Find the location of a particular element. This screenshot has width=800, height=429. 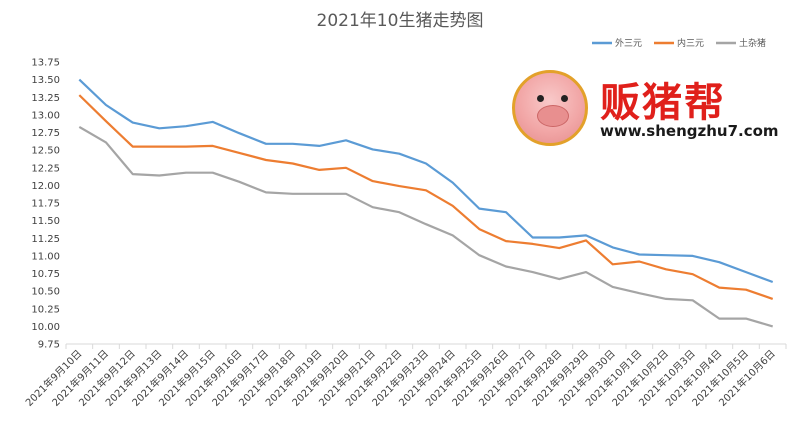

y-tick-label: 11.25 is located at coordinates (45, 239).